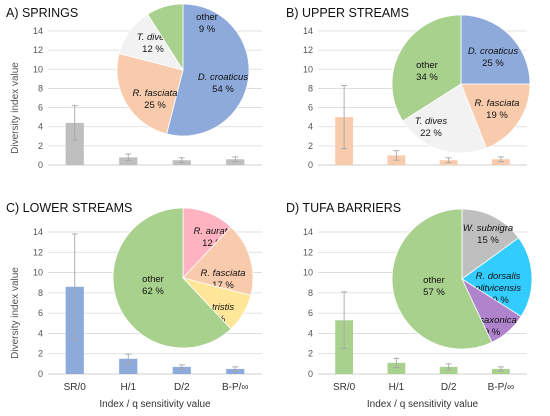 The image size is (550, 416). Describe the element at coordinates (343, 208) in the screenshot. I see `panel-title: D) TUFA BARRIERS` at that location.